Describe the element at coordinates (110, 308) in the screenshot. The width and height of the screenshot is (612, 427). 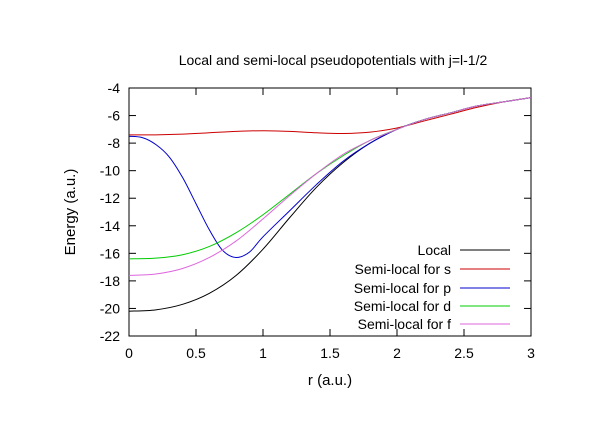
I see `y-tick-label: -20` at that location.